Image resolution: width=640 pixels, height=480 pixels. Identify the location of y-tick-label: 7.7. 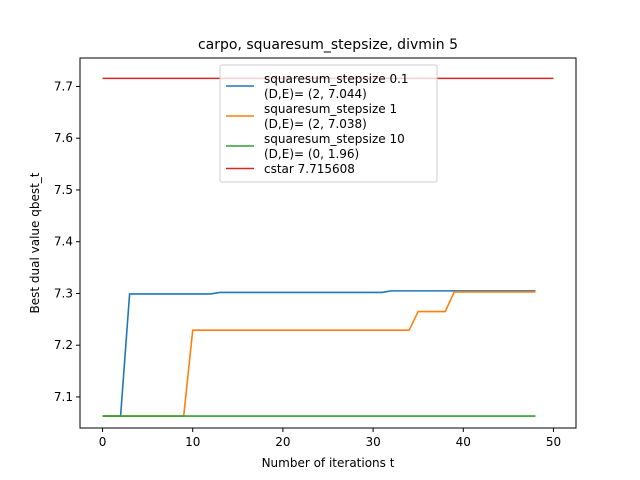
(63, 86).